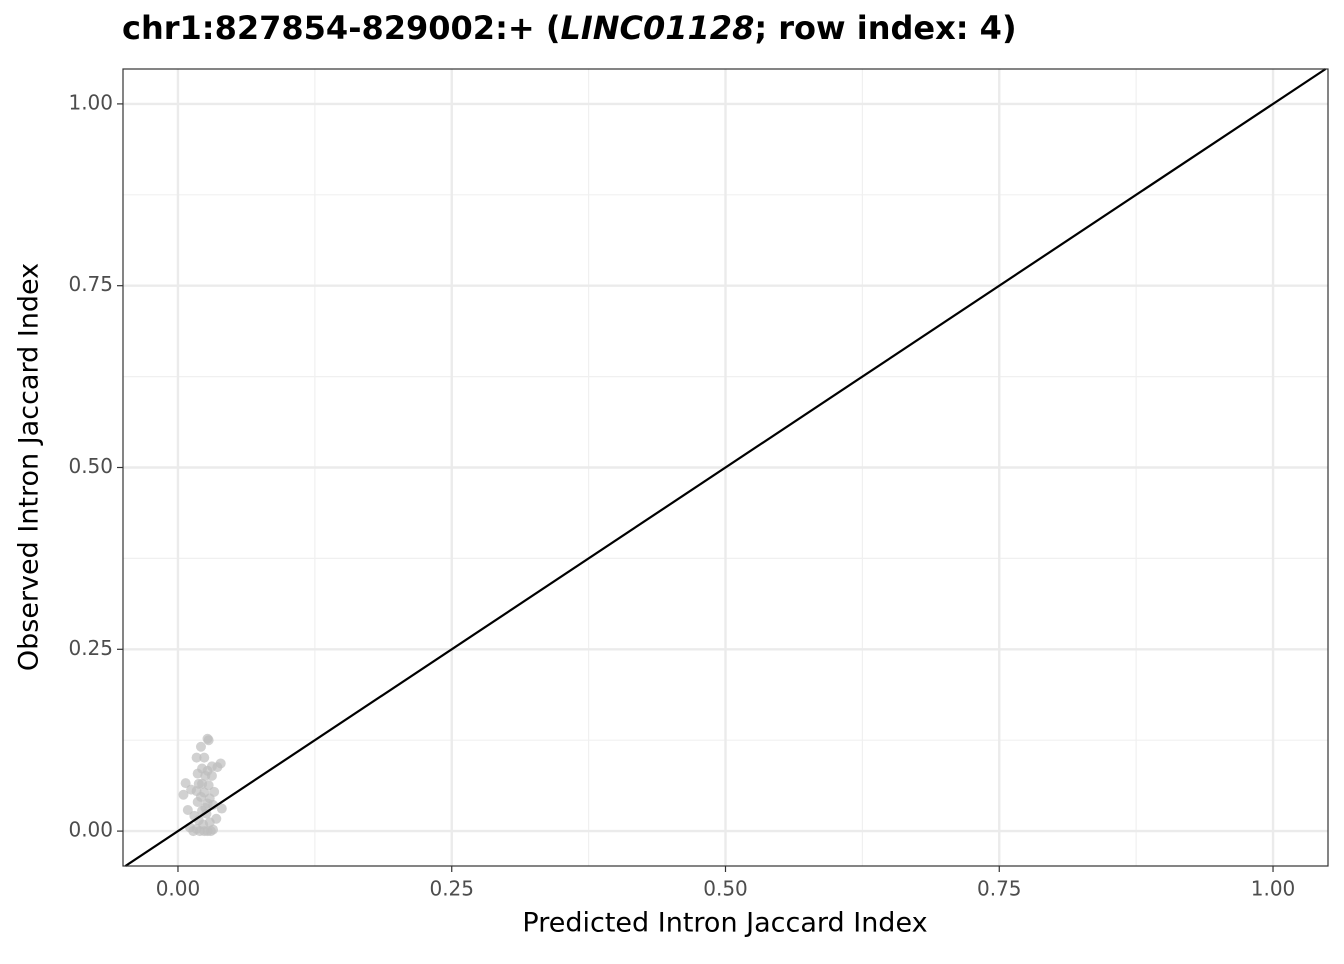 The image size is (1344, 964). I want to click on y-tick-label: 0.75, so click(90, 284).